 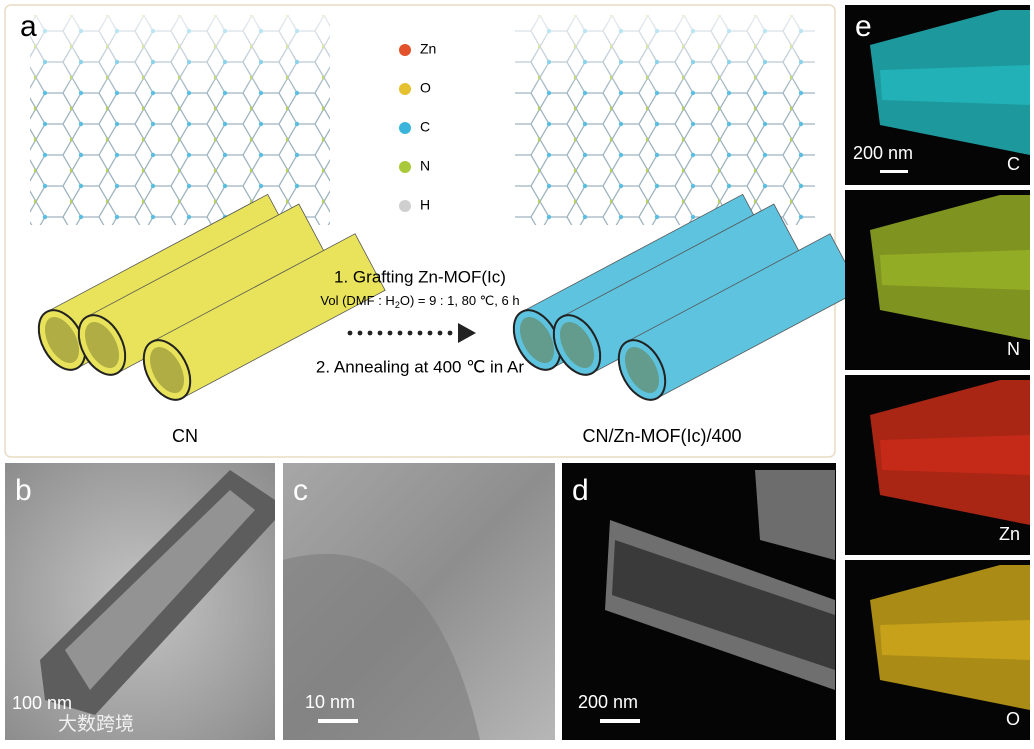 I want to click on arrow-head, so click(x=467, y=333).